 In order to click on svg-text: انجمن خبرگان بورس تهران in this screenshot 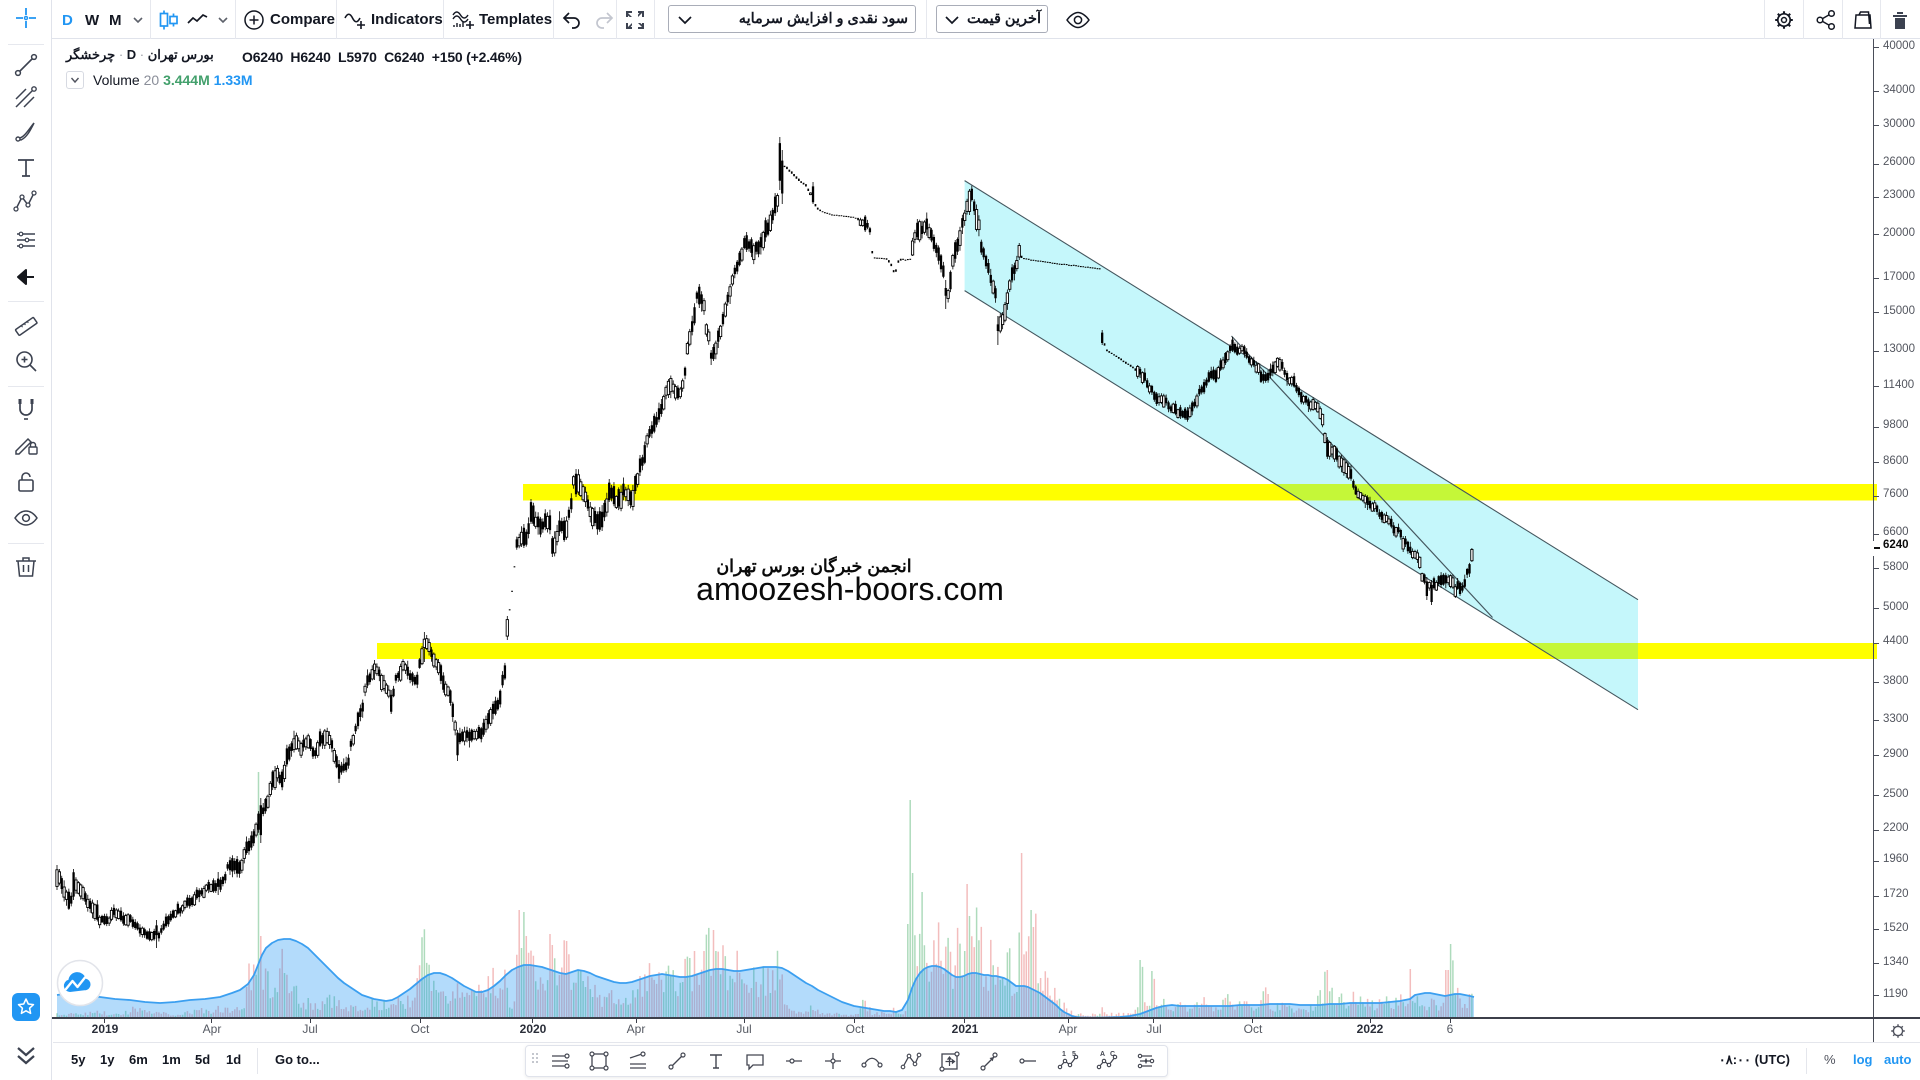, I will do `click(813, 566)`.